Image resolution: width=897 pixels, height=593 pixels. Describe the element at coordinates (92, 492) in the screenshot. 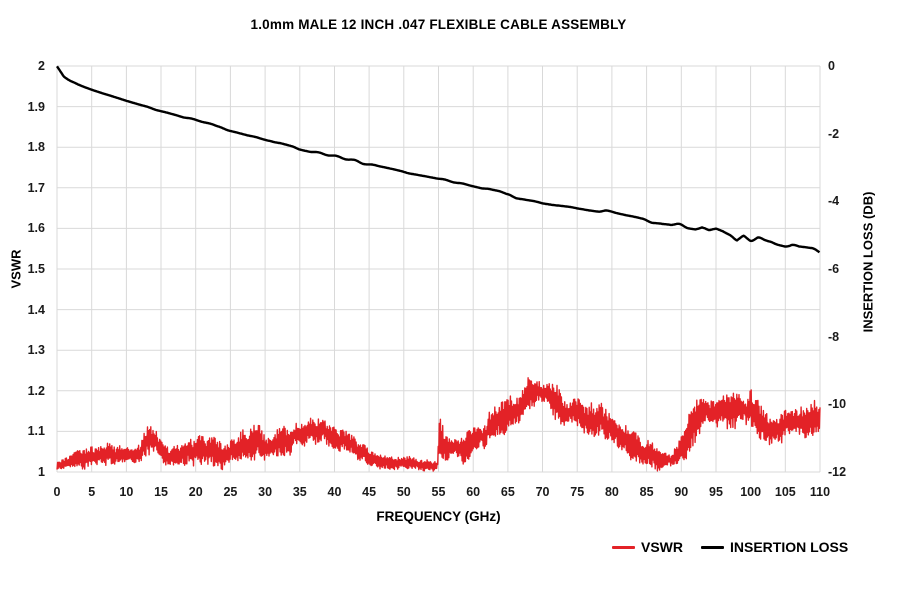

I see `x-axis-tick-label: 5` at that location.